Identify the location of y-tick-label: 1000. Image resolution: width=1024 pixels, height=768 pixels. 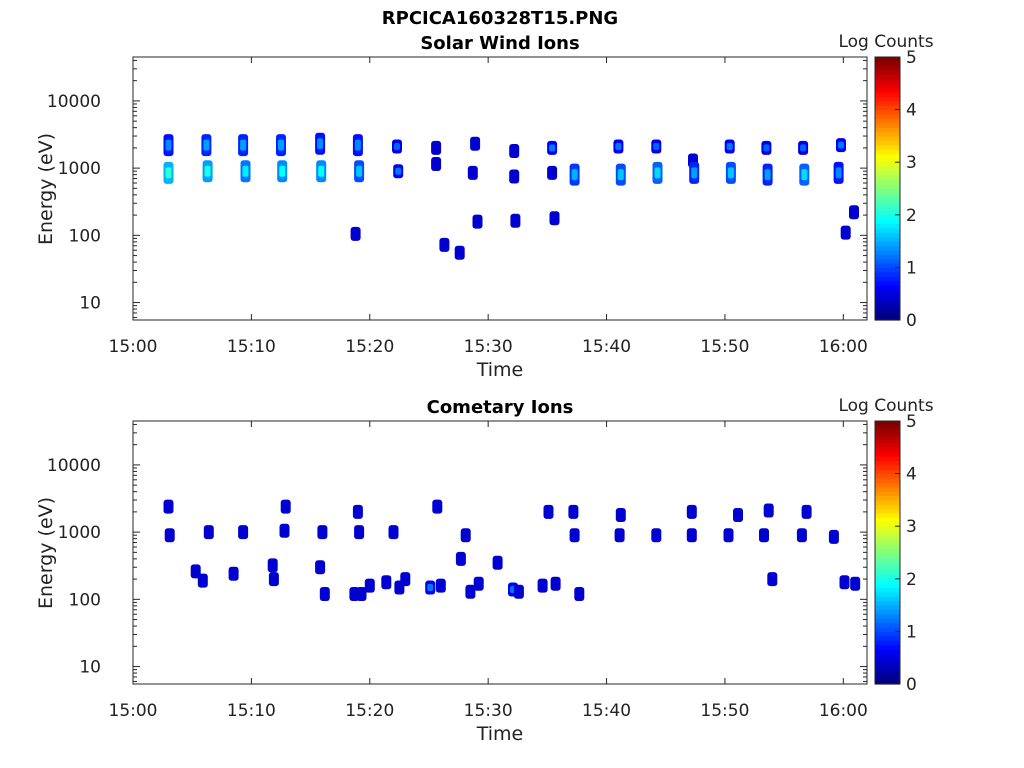
(79, 533).